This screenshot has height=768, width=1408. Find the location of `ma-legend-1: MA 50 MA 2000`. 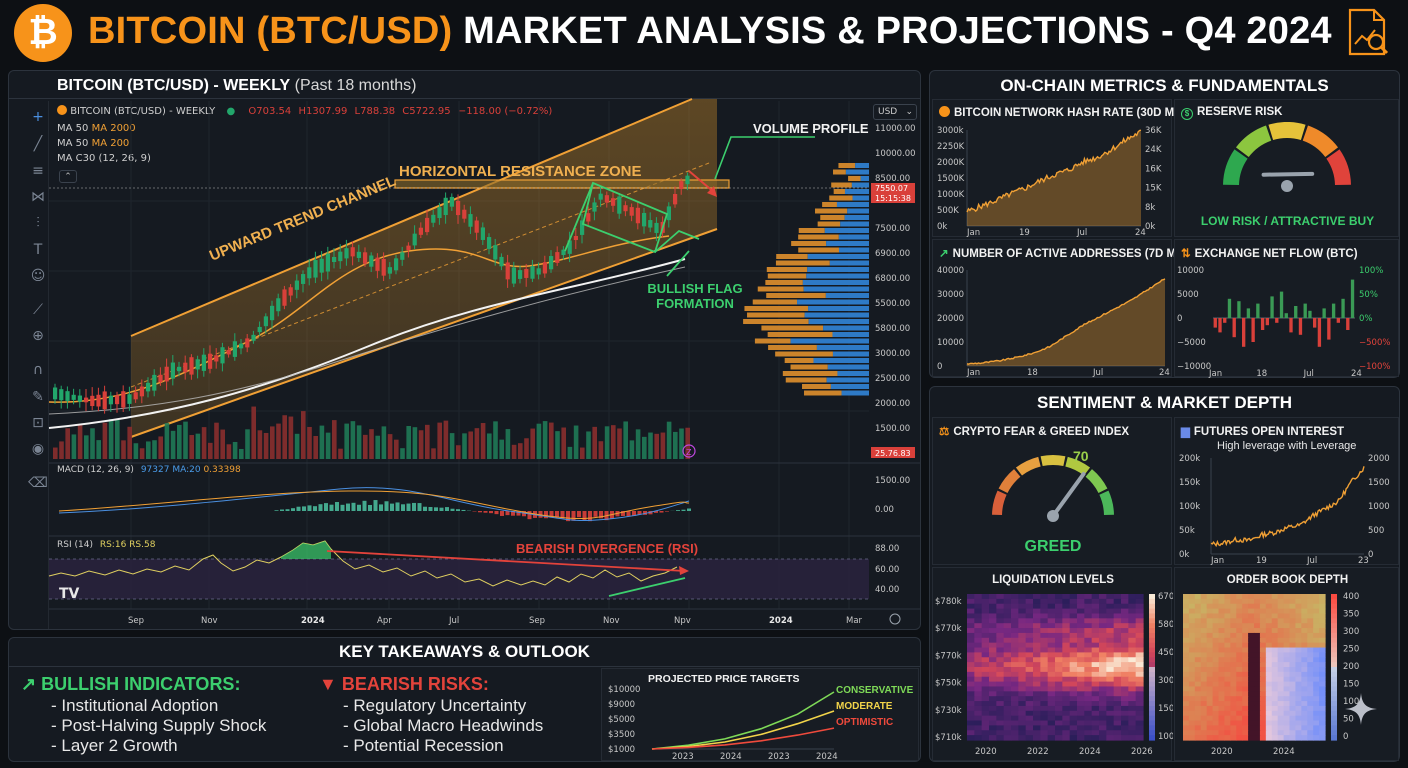

ma-legend-1: MA 50 MA 2000 is located at coordinates (96, 128).